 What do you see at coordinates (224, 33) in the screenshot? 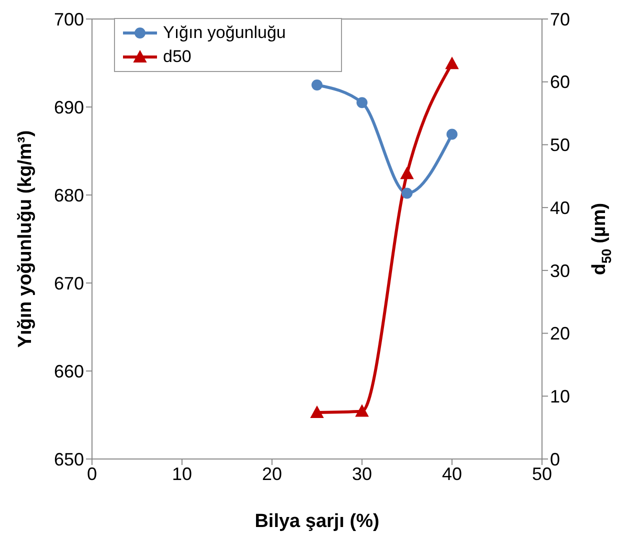
I see `legend-label: Yığın yoğunluğu` at bounding box center [224, 33].